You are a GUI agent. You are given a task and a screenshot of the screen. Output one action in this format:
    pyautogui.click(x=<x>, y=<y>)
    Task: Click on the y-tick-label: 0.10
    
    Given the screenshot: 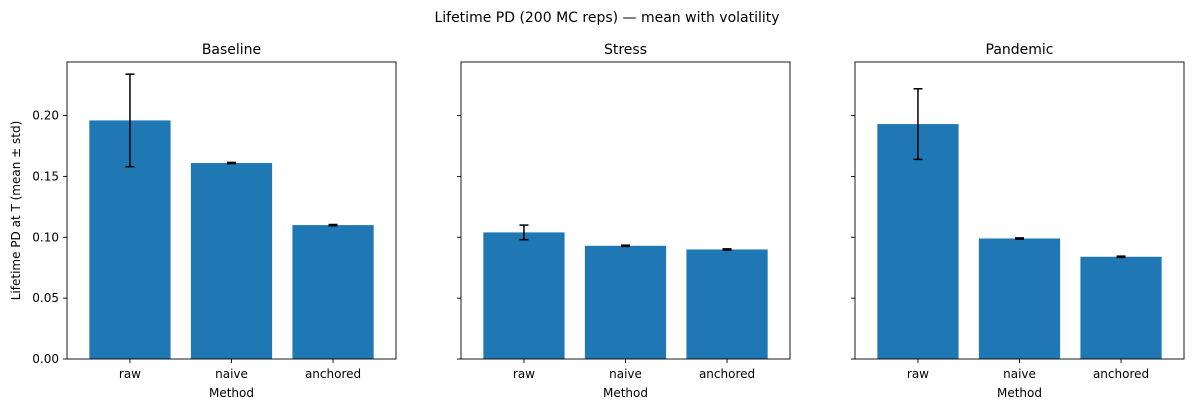 What is the action you would take?
    pyautogui.click(x=45, y=237)
    